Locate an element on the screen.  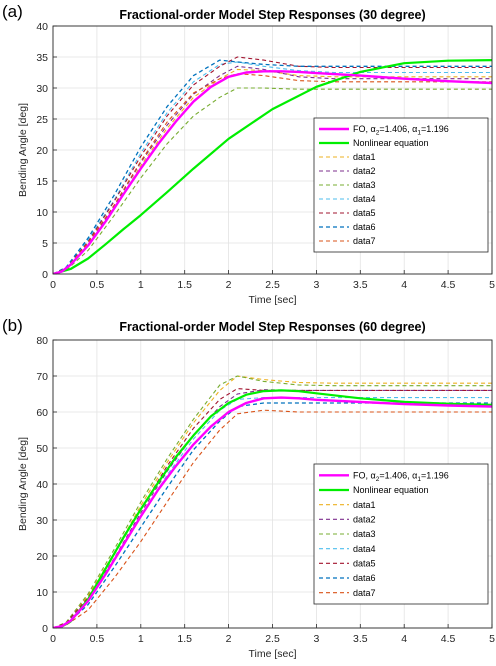
y-tick-label: 25 is located at coordinates (42, 120).